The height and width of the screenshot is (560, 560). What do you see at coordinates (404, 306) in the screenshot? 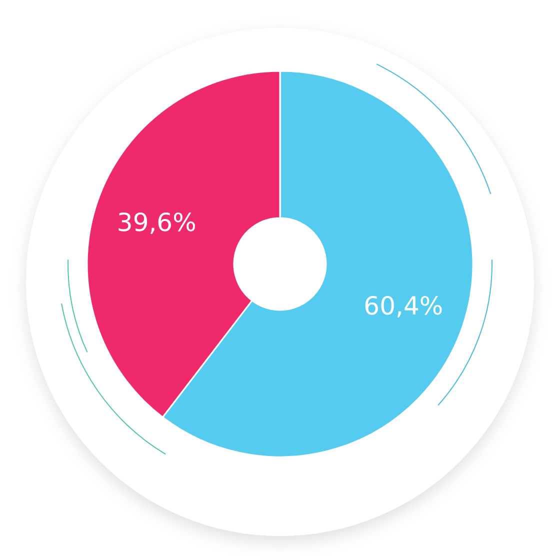
I see `data-label: 60,4%` at bounding box center [404, 306].